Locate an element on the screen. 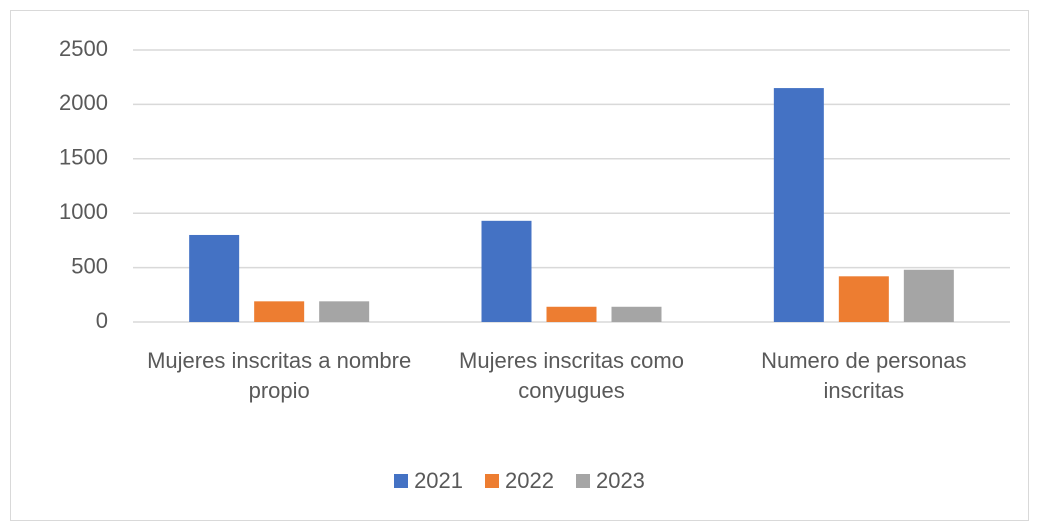  legend-label: 2021 is located at coordinates (439, 480).